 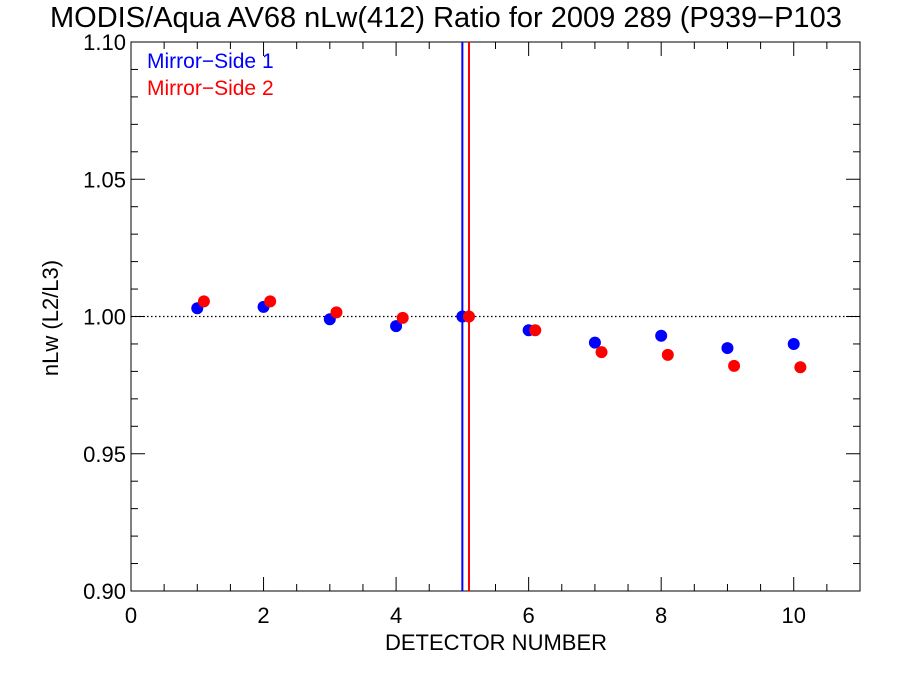 What do you see at coordinates (104, 454) in the screenshot?
I see `y-tick-label: 0.95` at bounding box center [104, 454].